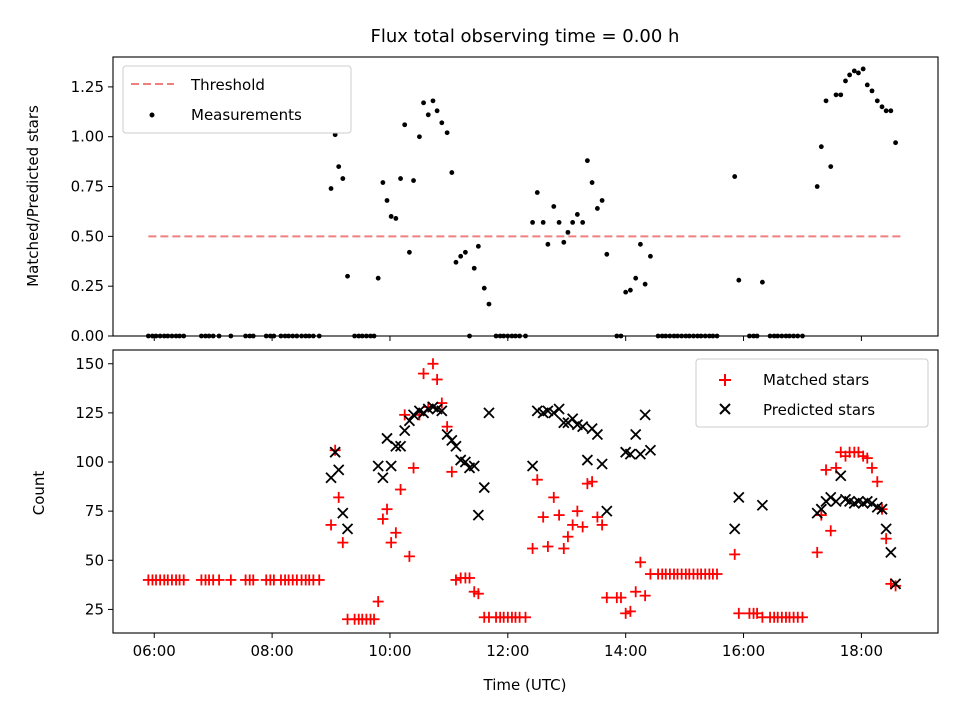 This screenshot has width=960, height=720. I want to click on bottom-y-axis-label: Count, so click(39, 493).